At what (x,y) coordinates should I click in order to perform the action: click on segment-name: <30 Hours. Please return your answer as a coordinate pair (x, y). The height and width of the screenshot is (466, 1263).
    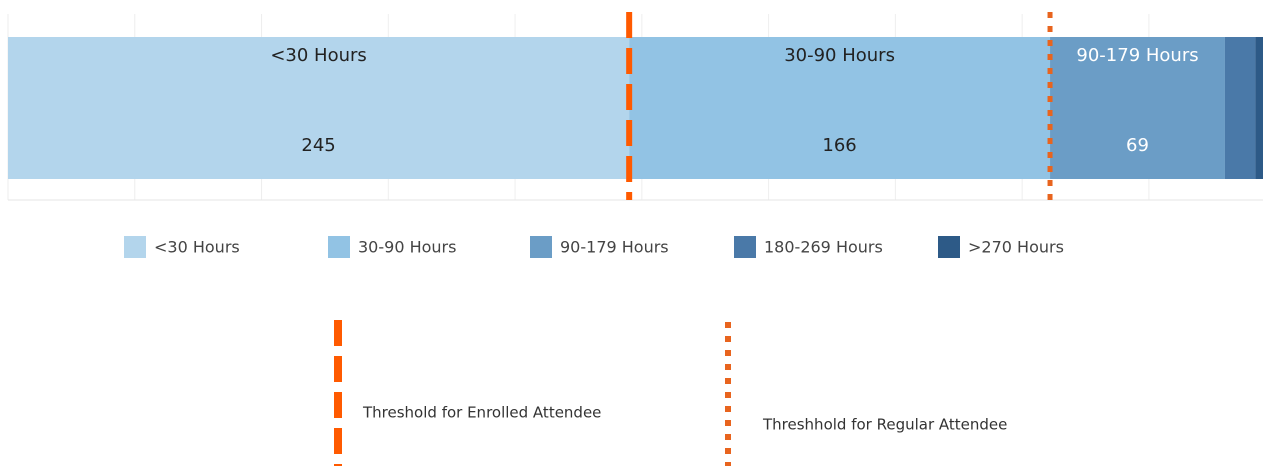
    Looking at the image, I should click on (318, 55).